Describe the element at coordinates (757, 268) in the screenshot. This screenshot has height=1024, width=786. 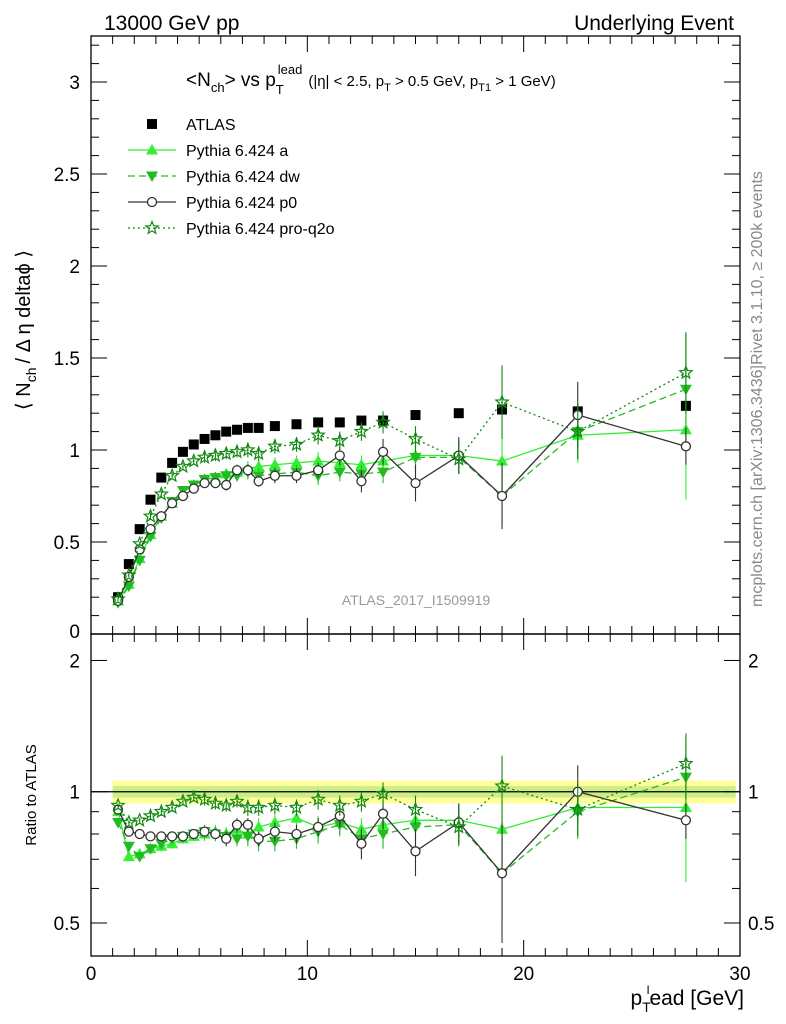
I see `rivet-label: Rivet 3.1.10, ≥ 200k events` at that location.